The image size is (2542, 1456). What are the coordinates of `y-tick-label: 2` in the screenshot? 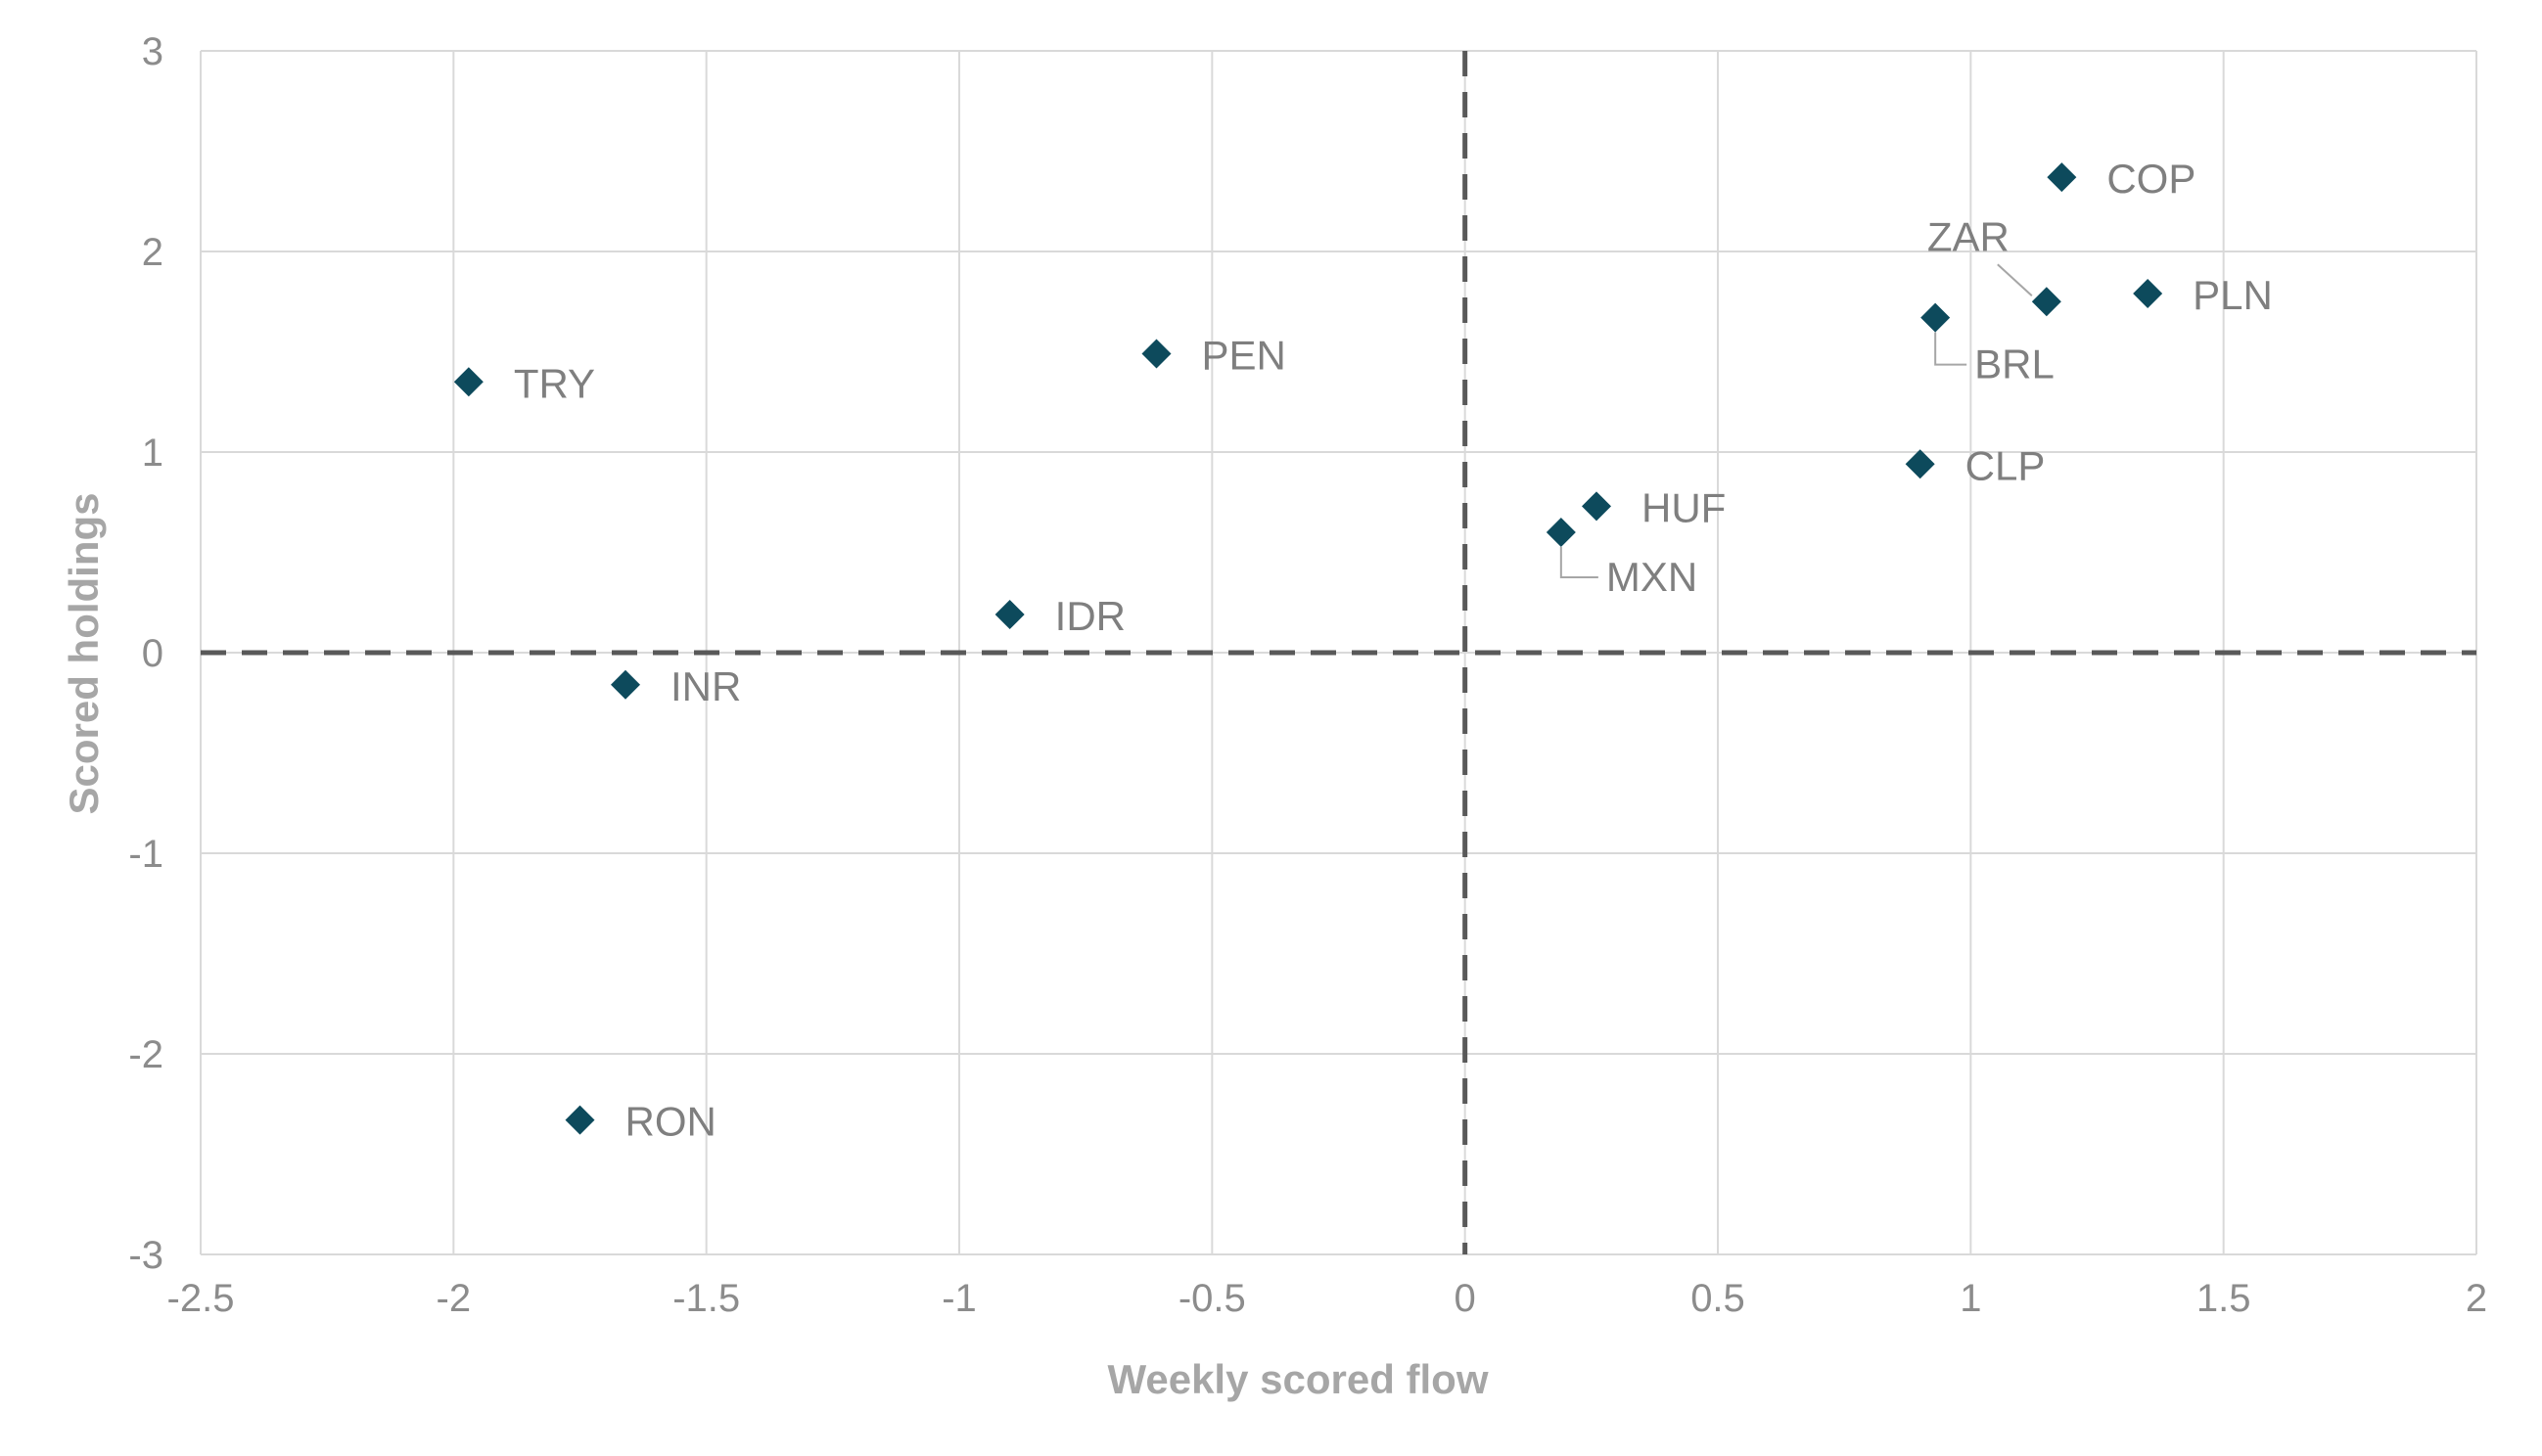 It's located at (152, 252).